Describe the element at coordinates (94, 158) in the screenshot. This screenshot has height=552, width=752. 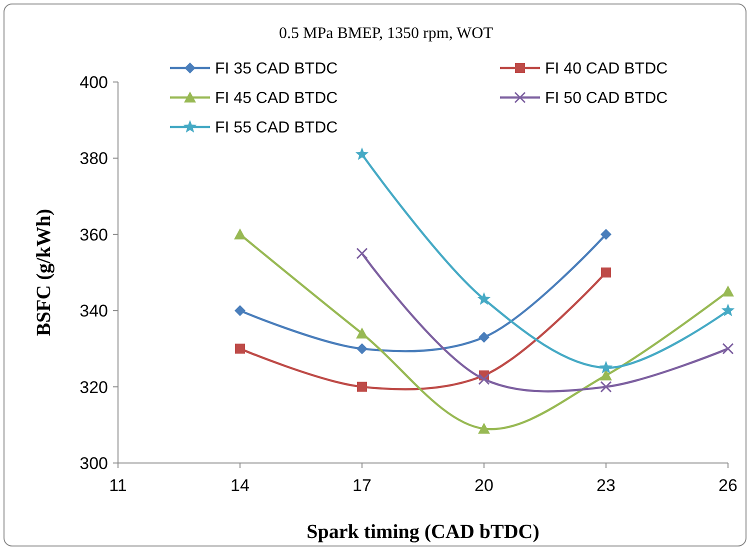
I see `y-tick-label: 380` at that location.